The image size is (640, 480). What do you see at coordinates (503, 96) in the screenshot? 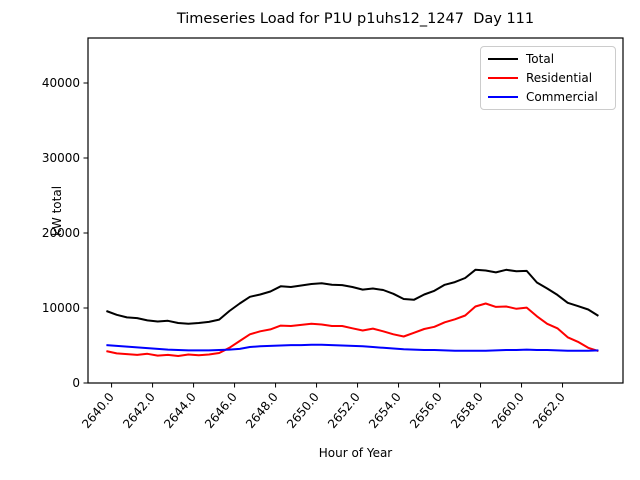
I see `legend-line-sample-commercial` at bounding box center [503, 96].